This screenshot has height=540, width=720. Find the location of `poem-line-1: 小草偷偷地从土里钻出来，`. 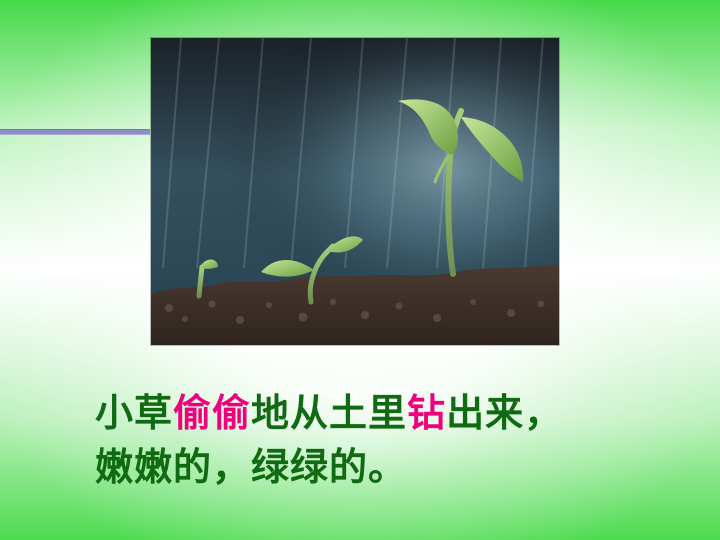

poem-line-1: 小草偷偷地从土里钻出来， is located at coordinates (375, 413).